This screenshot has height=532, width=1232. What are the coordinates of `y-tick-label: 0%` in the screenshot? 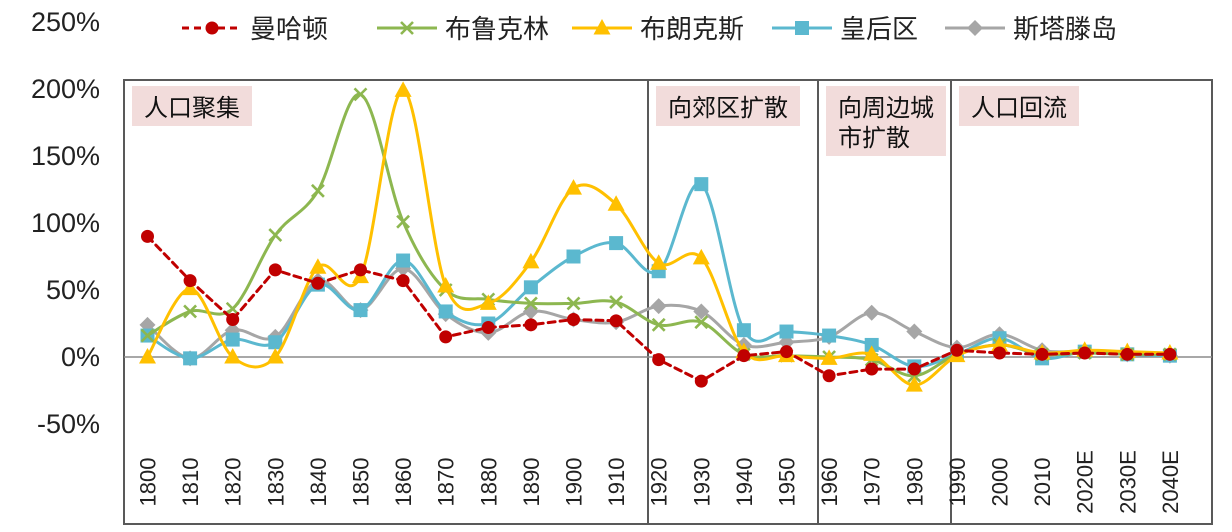 It's located at (80, 357).